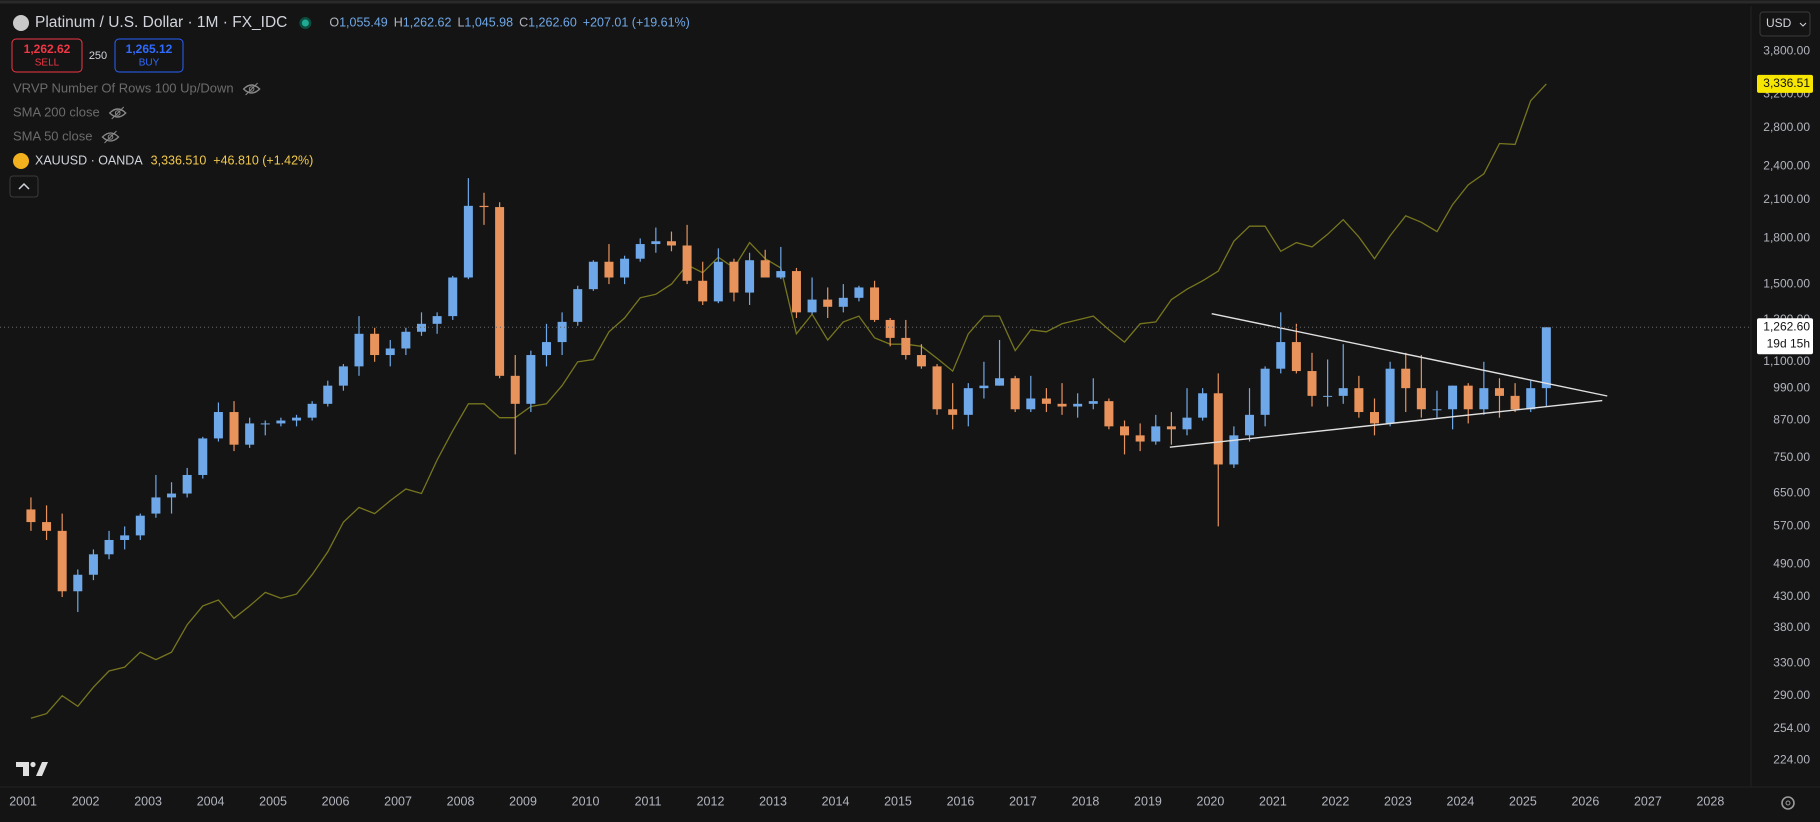 The image size is (1820, 822). What do you see at coordinates (32, 768) in the screenshot?
I see `tradingview-logo` at bounding box center [32, 768].